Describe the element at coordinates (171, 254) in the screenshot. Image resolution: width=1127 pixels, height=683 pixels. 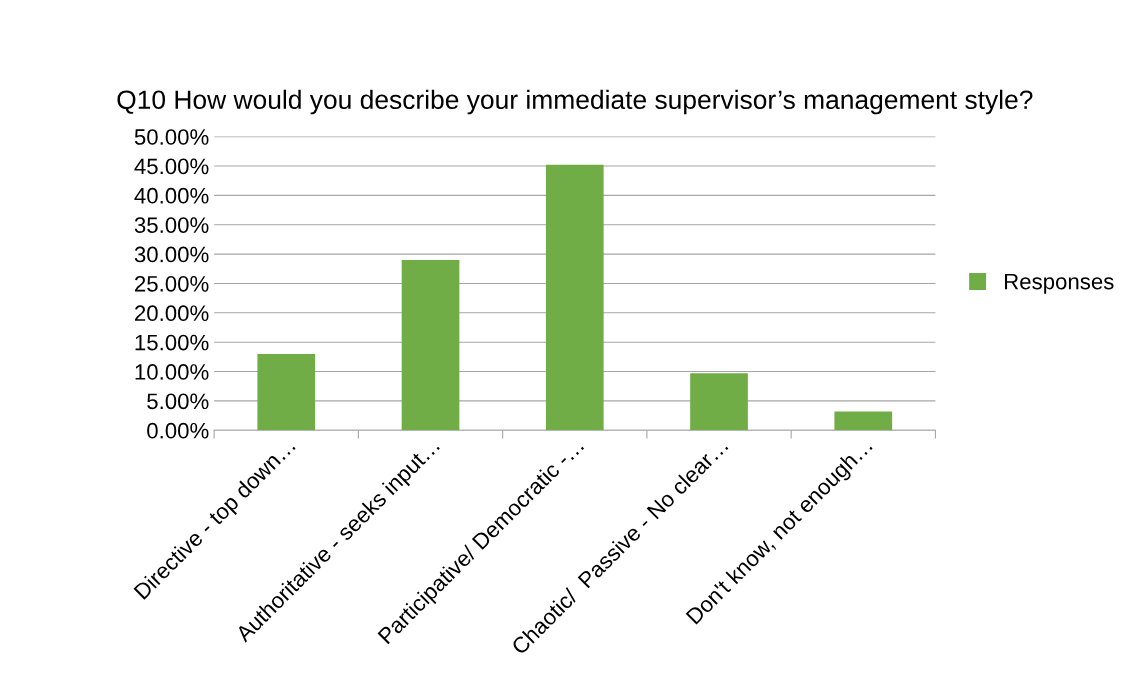
I see `y-tick-label: 30.00%` at that location.